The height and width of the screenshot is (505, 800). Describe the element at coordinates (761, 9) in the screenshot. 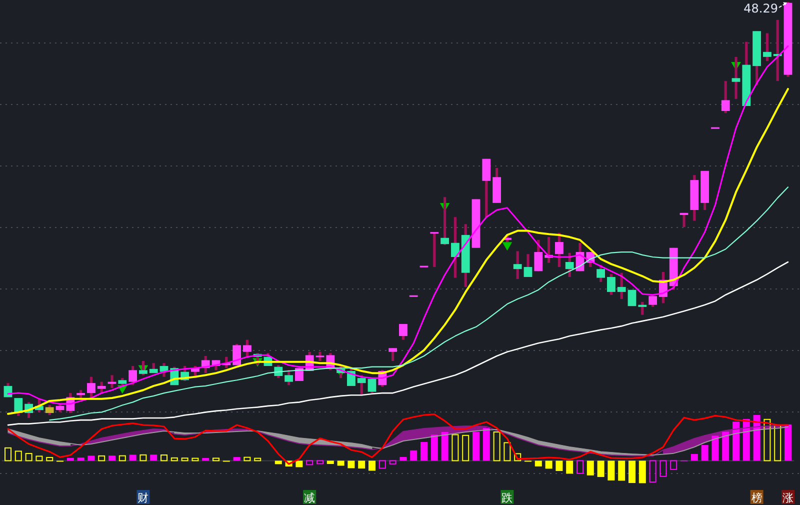

I see `annotation: 48.29` at that location.